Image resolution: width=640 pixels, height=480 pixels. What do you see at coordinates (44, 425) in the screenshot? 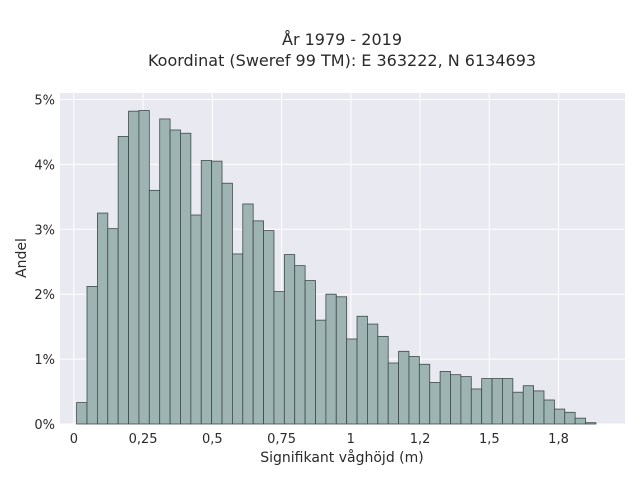
I see `y-tick-label: 0%` at bounding box center [44, 425].